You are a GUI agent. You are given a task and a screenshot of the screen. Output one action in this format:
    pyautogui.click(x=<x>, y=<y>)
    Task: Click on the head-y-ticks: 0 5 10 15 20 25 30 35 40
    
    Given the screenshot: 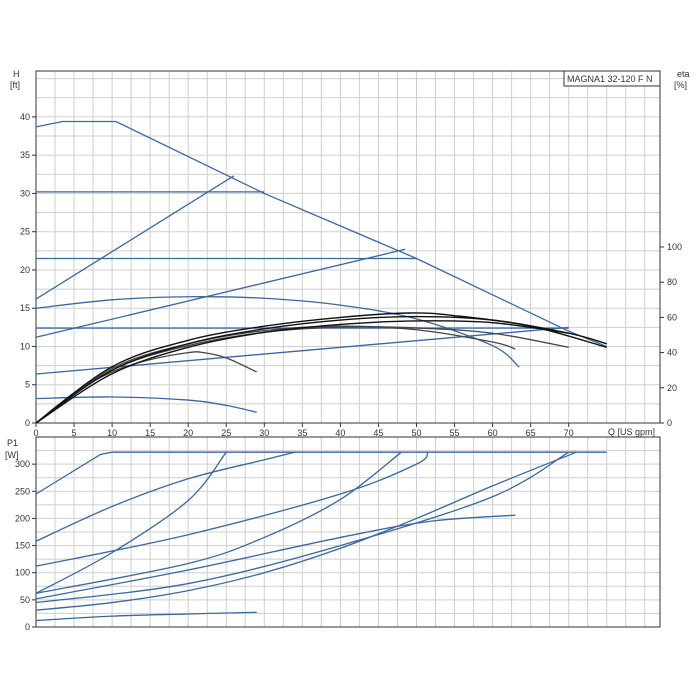 What is the action you would take?
    pyautogui.click(x=28, y=270)
    